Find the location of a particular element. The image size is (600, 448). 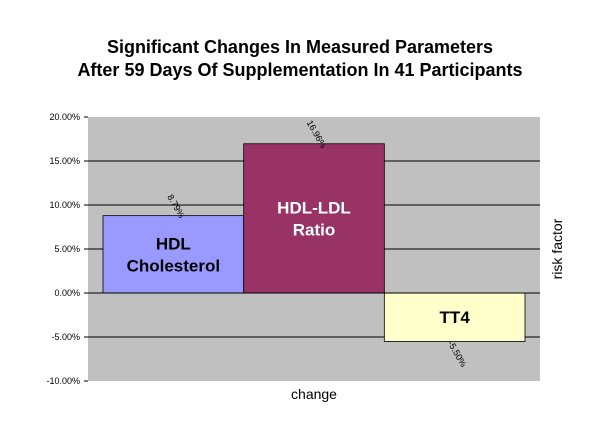

bar-label: Cholesterol is located at coordinates (174, 265).